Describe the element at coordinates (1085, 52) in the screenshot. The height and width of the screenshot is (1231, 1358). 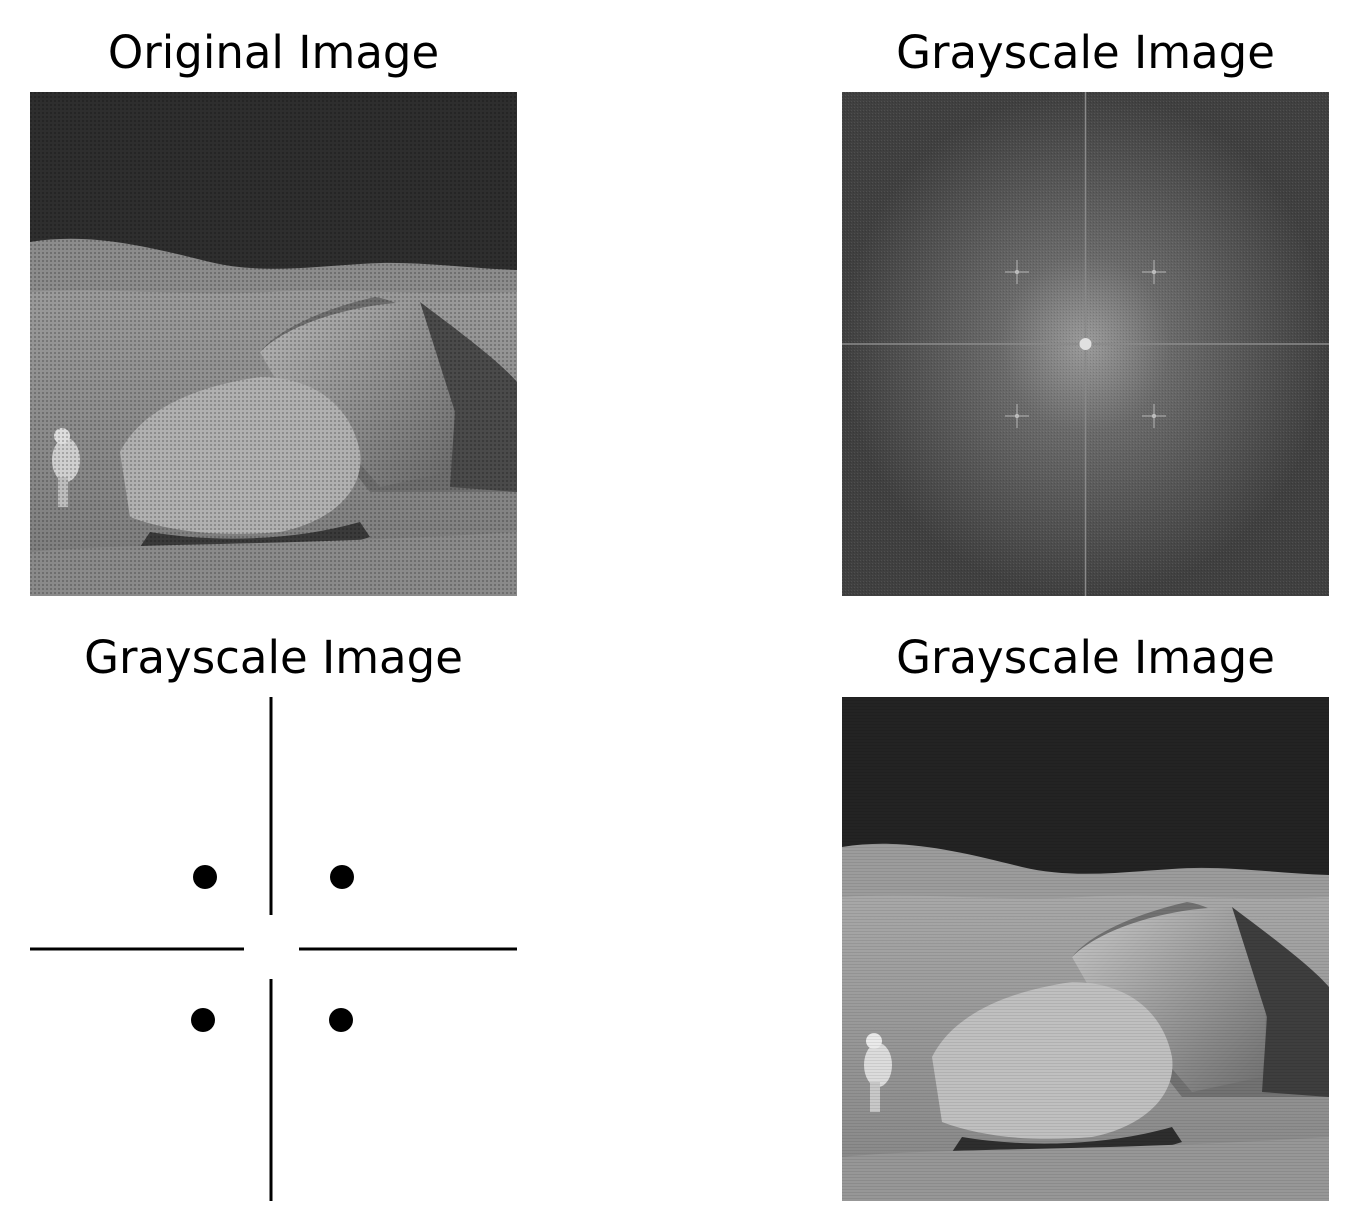
I see `panel-title-spectrum: Grayscale Image` at that location.